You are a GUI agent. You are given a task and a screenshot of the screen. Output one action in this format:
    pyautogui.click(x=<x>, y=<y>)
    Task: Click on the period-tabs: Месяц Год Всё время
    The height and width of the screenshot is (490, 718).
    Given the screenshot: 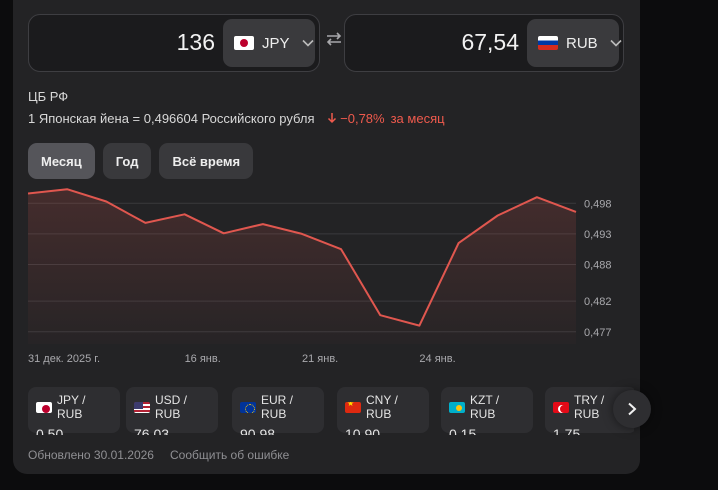 What is the action you would take?
    pyautogui.click(x=141, y=161)
    